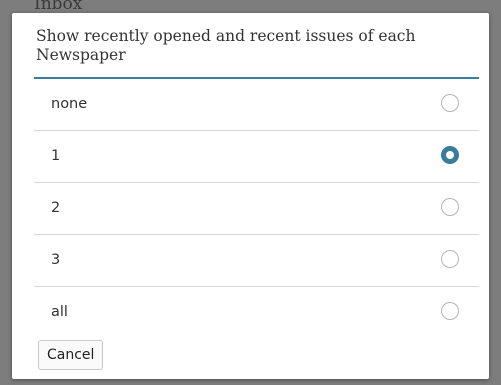  I want to click on cancel-button: Cancel, so click(71, 355).